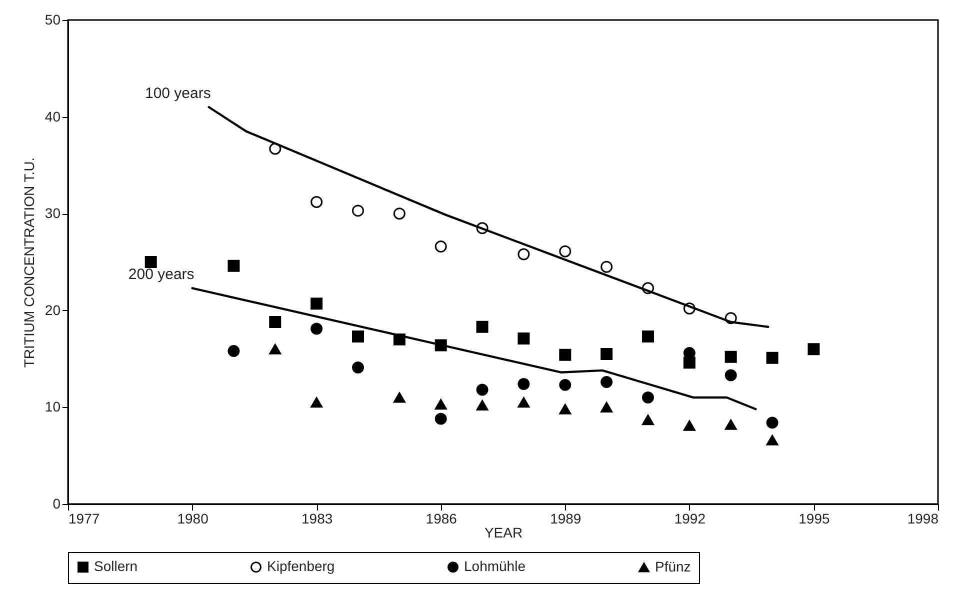 The height and width of the screenshot is (608, 956). Describe the element at coordinates (495, 566) in the screenshot. I see `legend-label: Lohmühle` at that location.